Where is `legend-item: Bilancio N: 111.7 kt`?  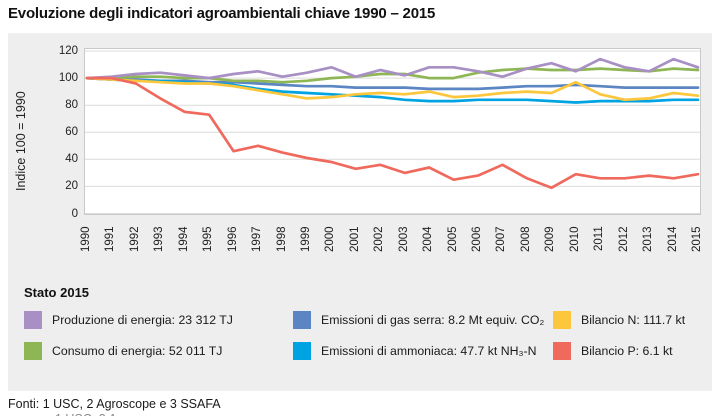
legend-item: Bilancio N: 111.7 kt is located at coordinates (619, 320).